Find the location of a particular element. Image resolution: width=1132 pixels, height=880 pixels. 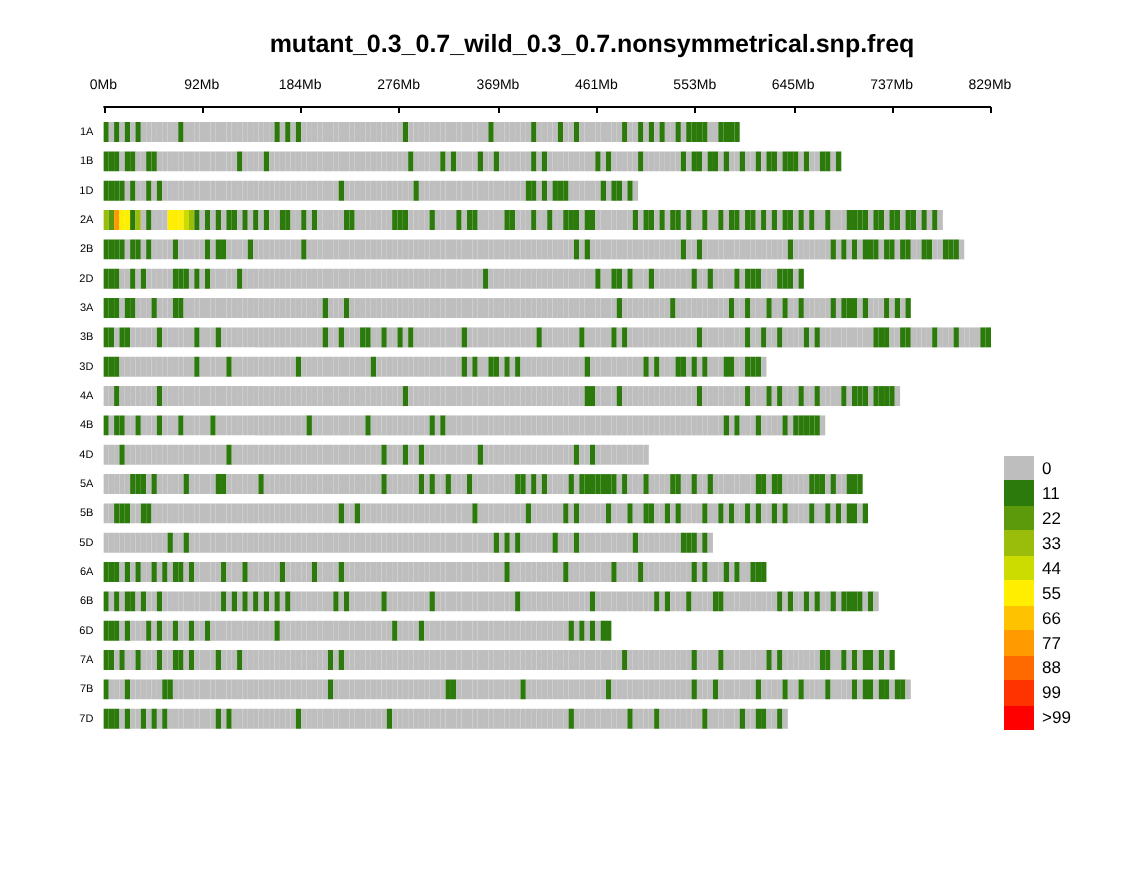

color-bar-label: 44 is located at coordinates (1052, 567).